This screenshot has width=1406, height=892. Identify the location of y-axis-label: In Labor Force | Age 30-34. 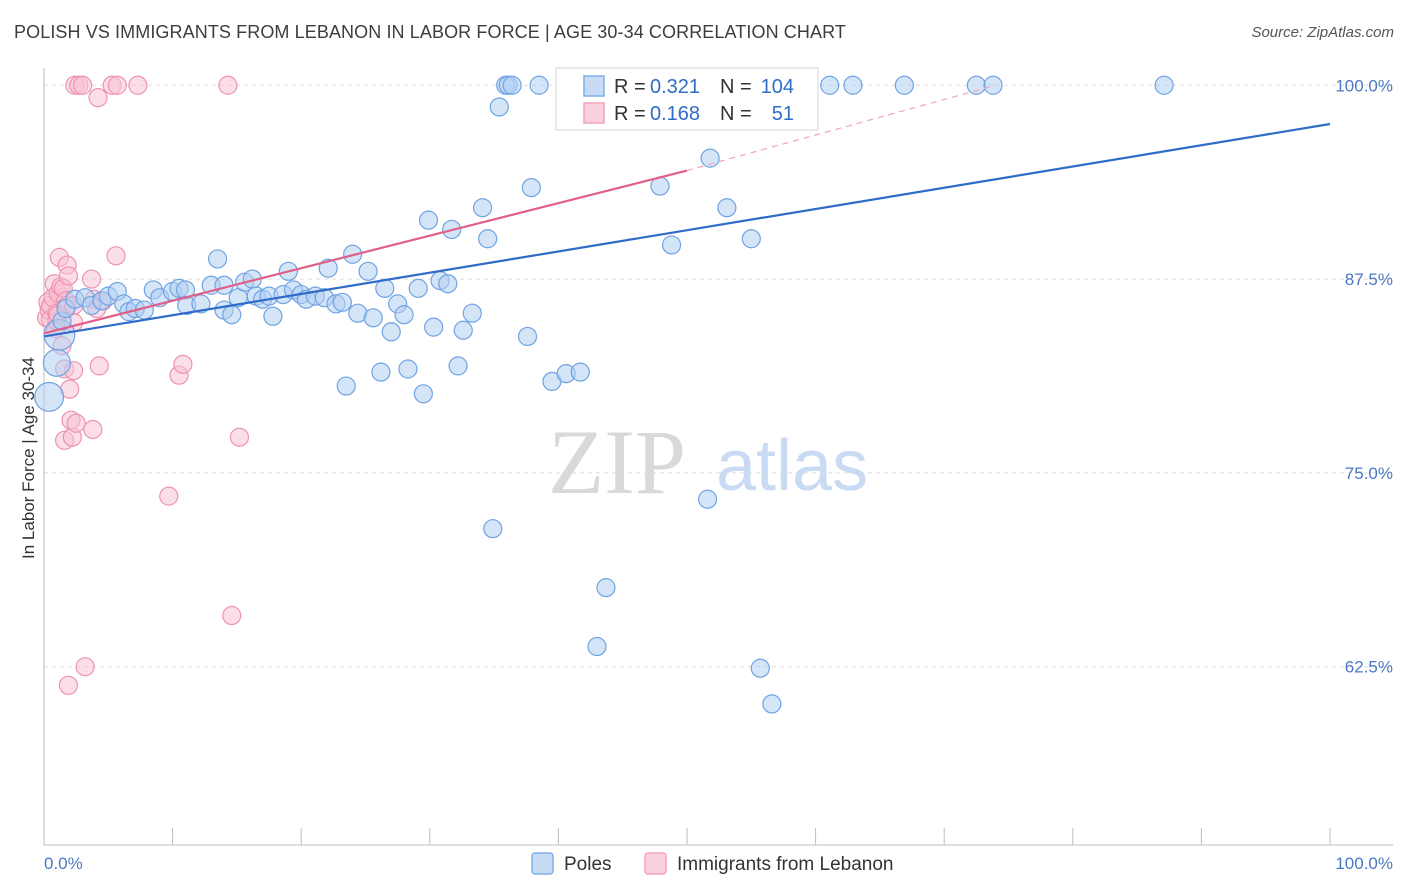
(28, 458).